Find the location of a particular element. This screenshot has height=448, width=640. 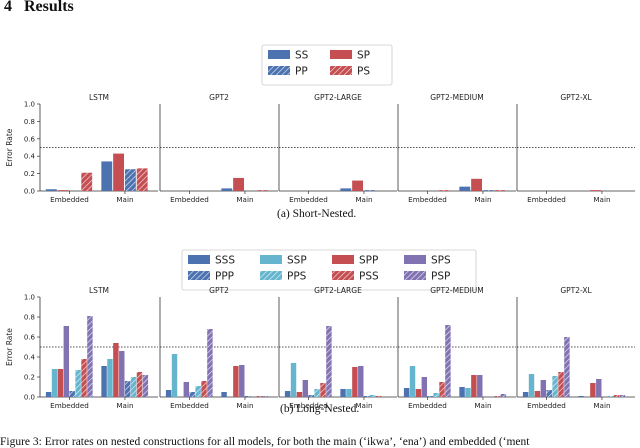

legend-short-nested: SS SP PP PS is located at coordinates (327, 65).